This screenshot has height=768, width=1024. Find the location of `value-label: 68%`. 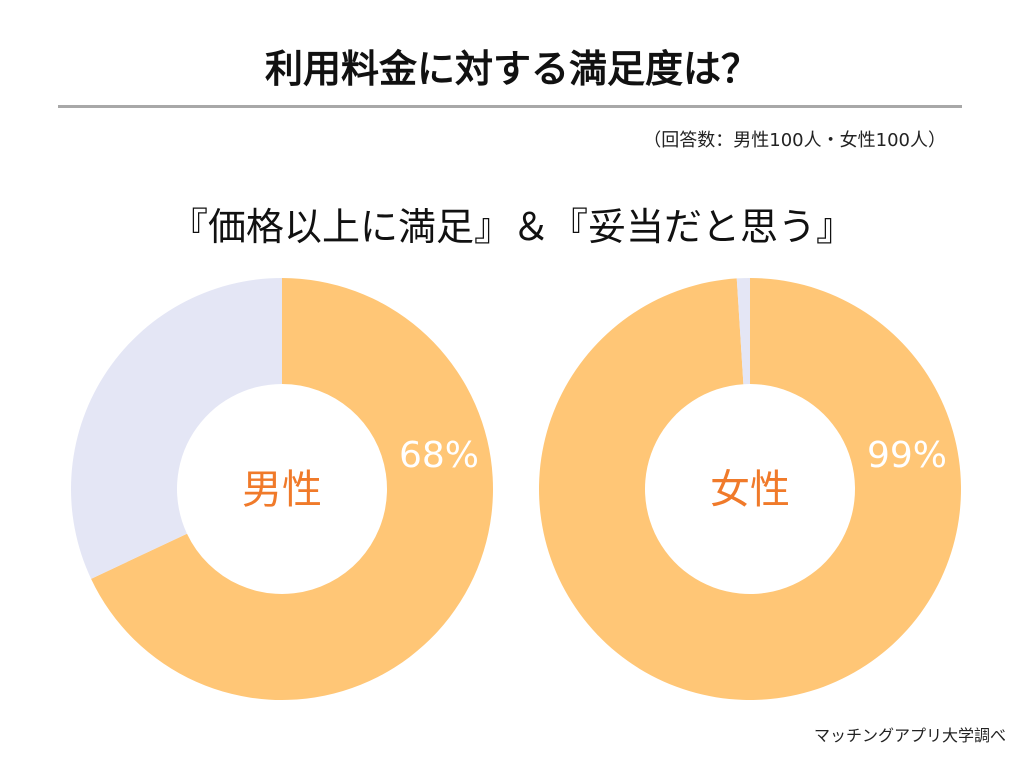

value-label: 68% is located at coordinates (439, 455).